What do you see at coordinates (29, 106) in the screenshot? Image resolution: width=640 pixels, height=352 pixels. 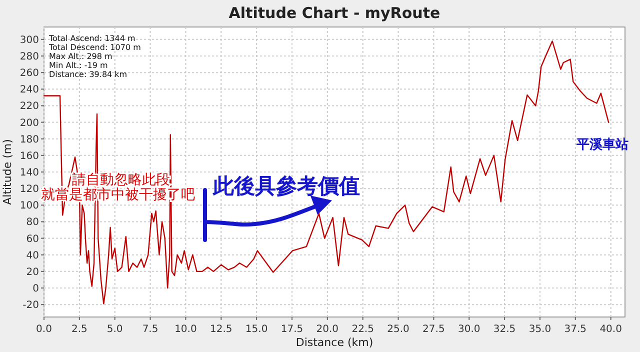 I see `y-tick-label: 220` at bounding box center [29, 106].